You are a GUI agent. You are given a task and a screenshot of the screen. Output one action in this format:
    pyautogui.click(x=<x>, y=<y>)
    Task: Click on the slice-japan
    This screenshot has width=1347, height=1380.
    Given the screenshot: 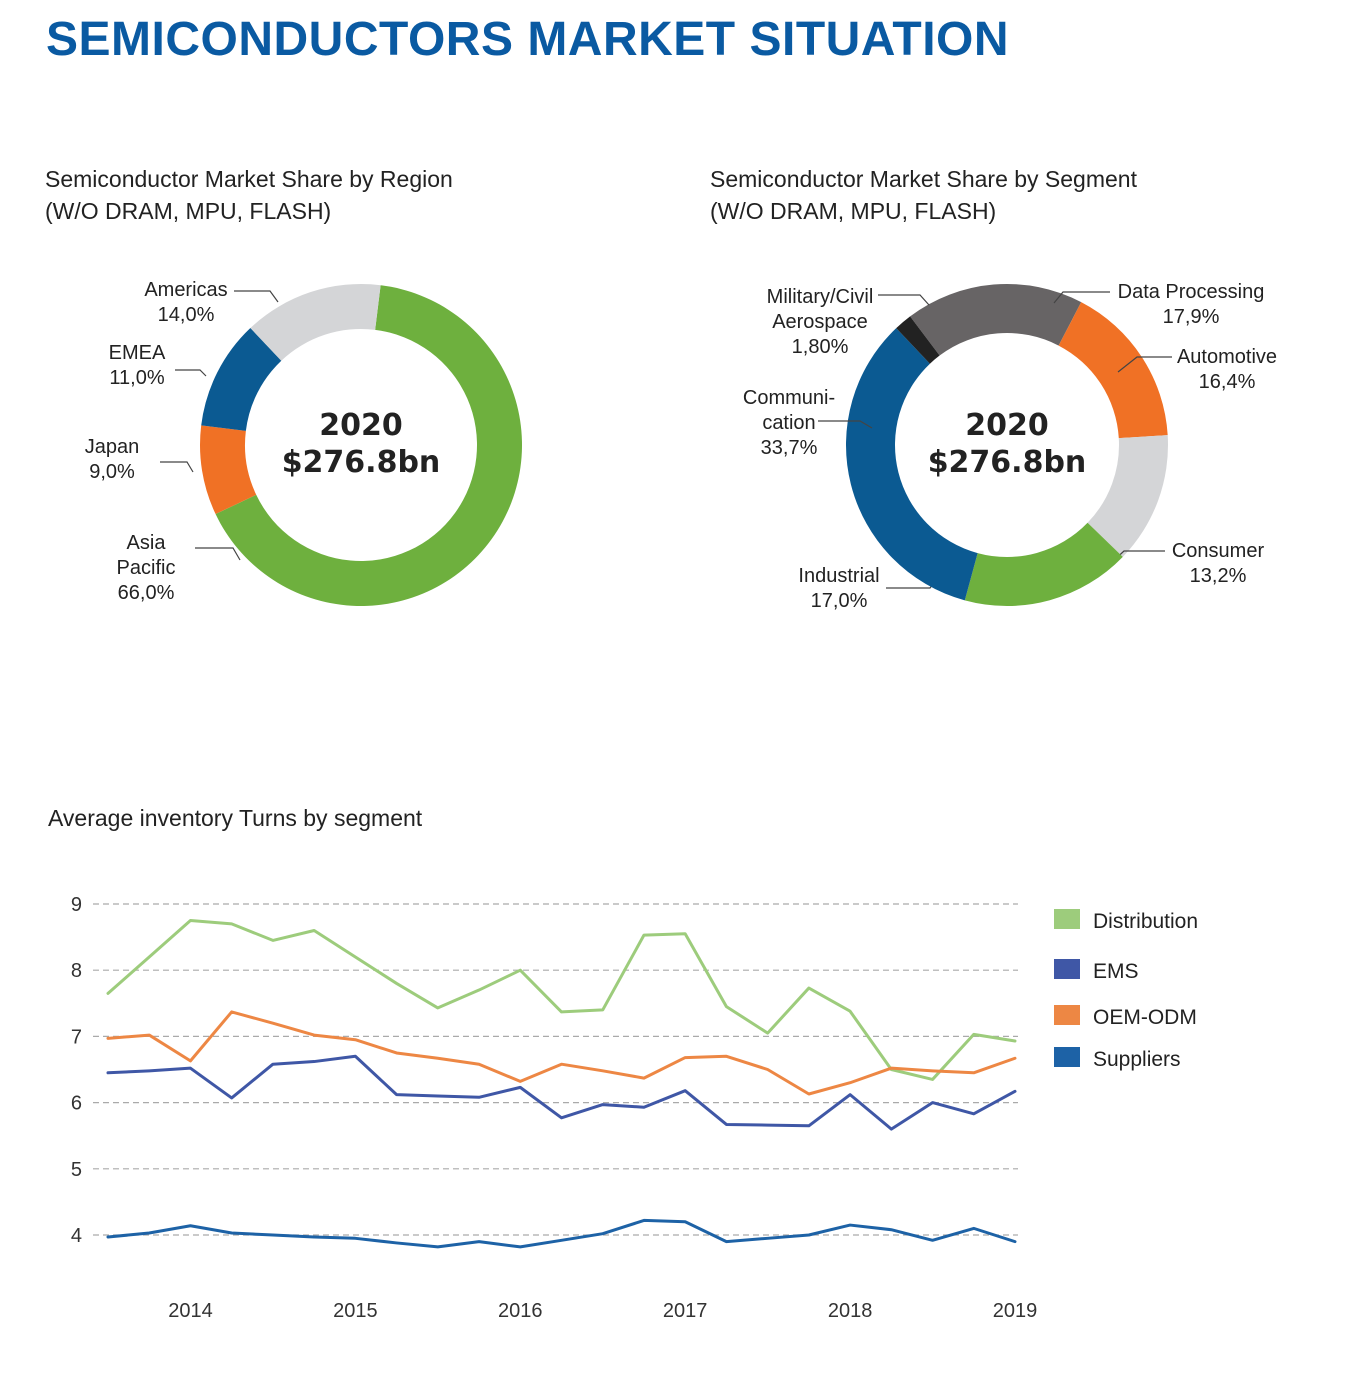 What is the action you would take?
    pyautogui.click(x=228, y=470)
    